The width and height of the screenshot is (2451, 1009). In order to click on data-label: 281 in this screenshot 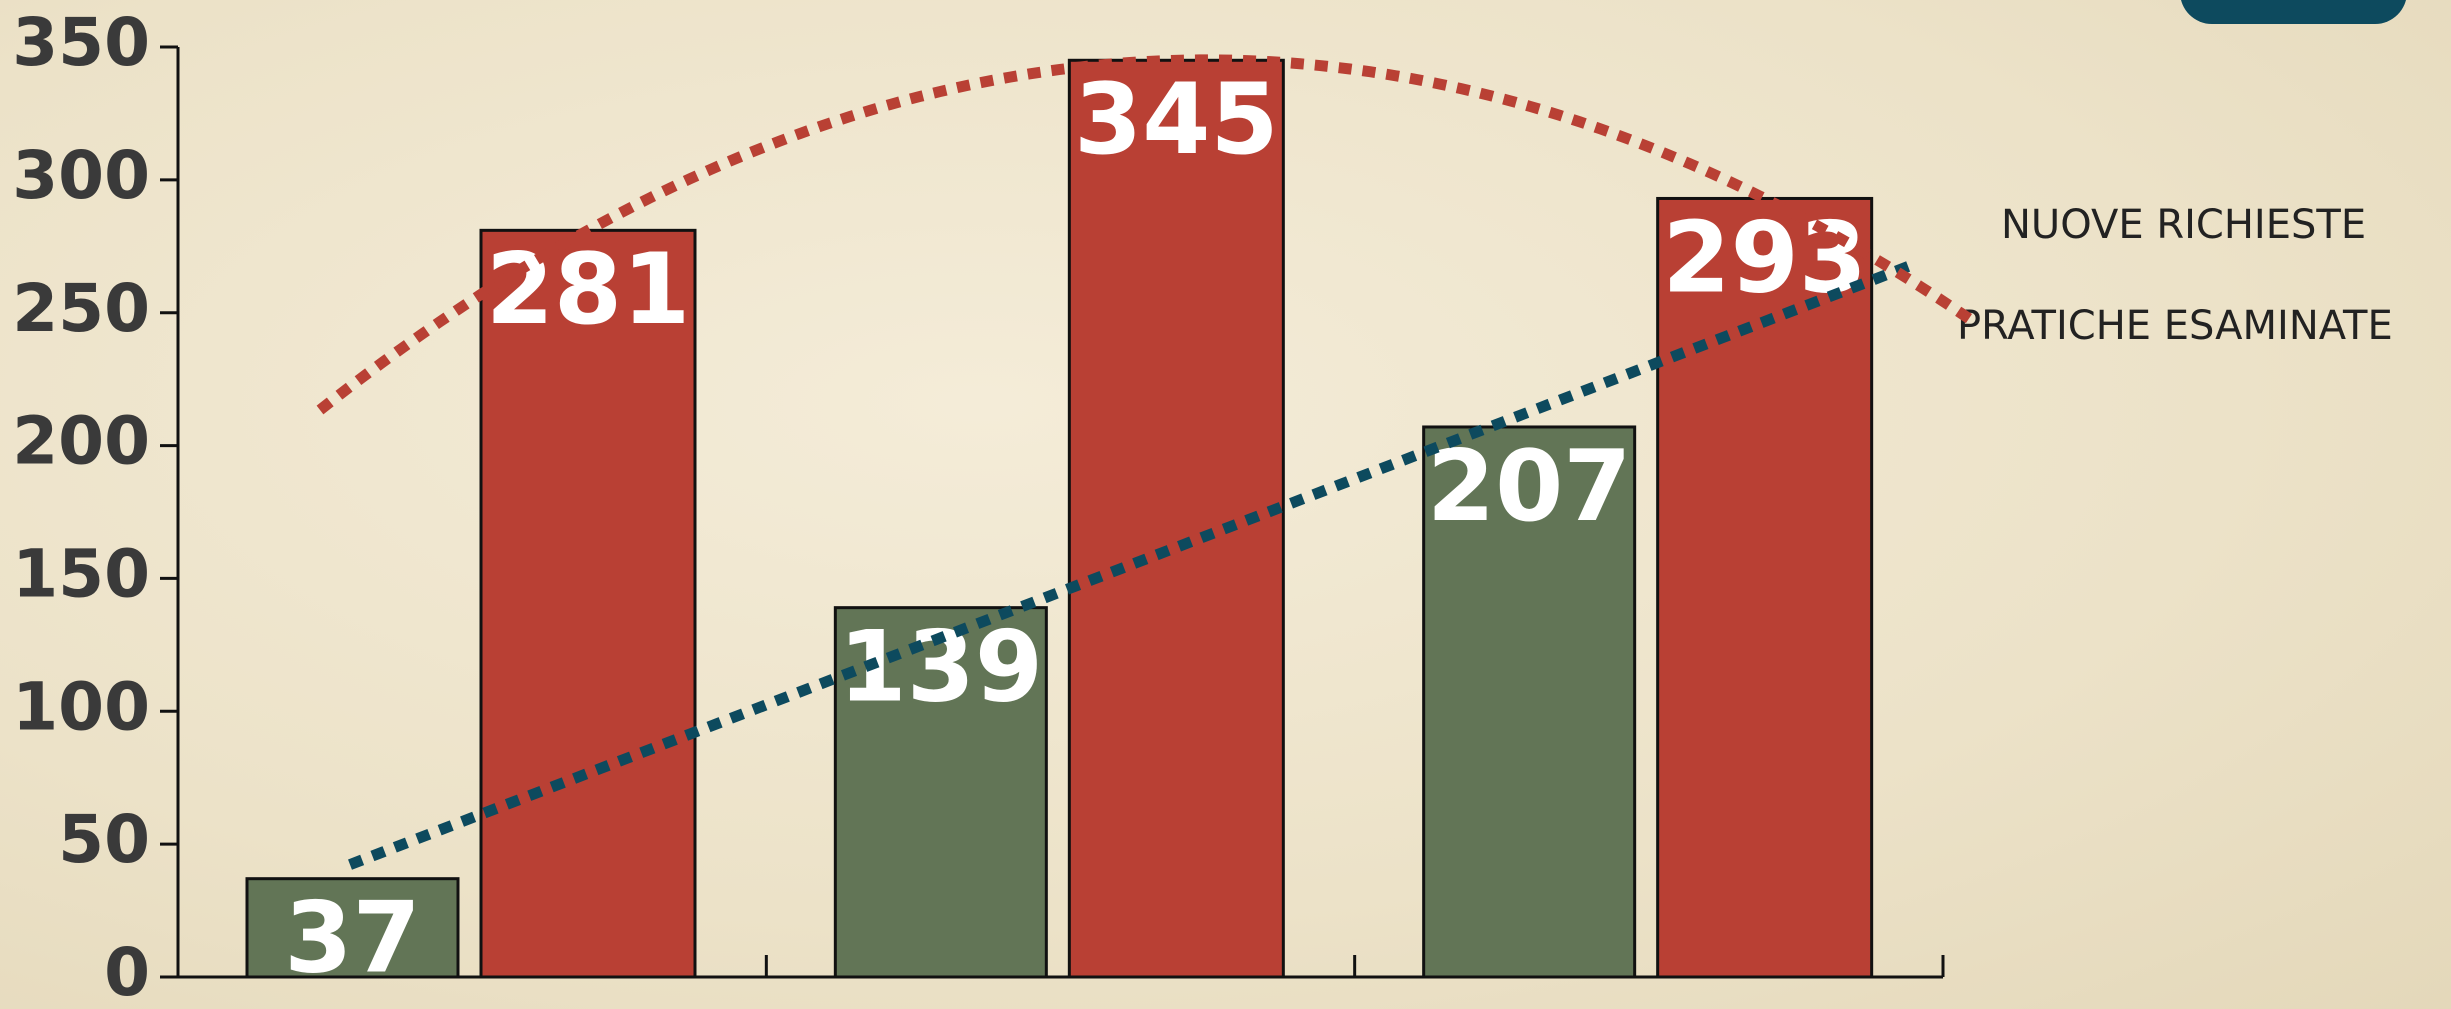, I will do `click(588, 290)`.